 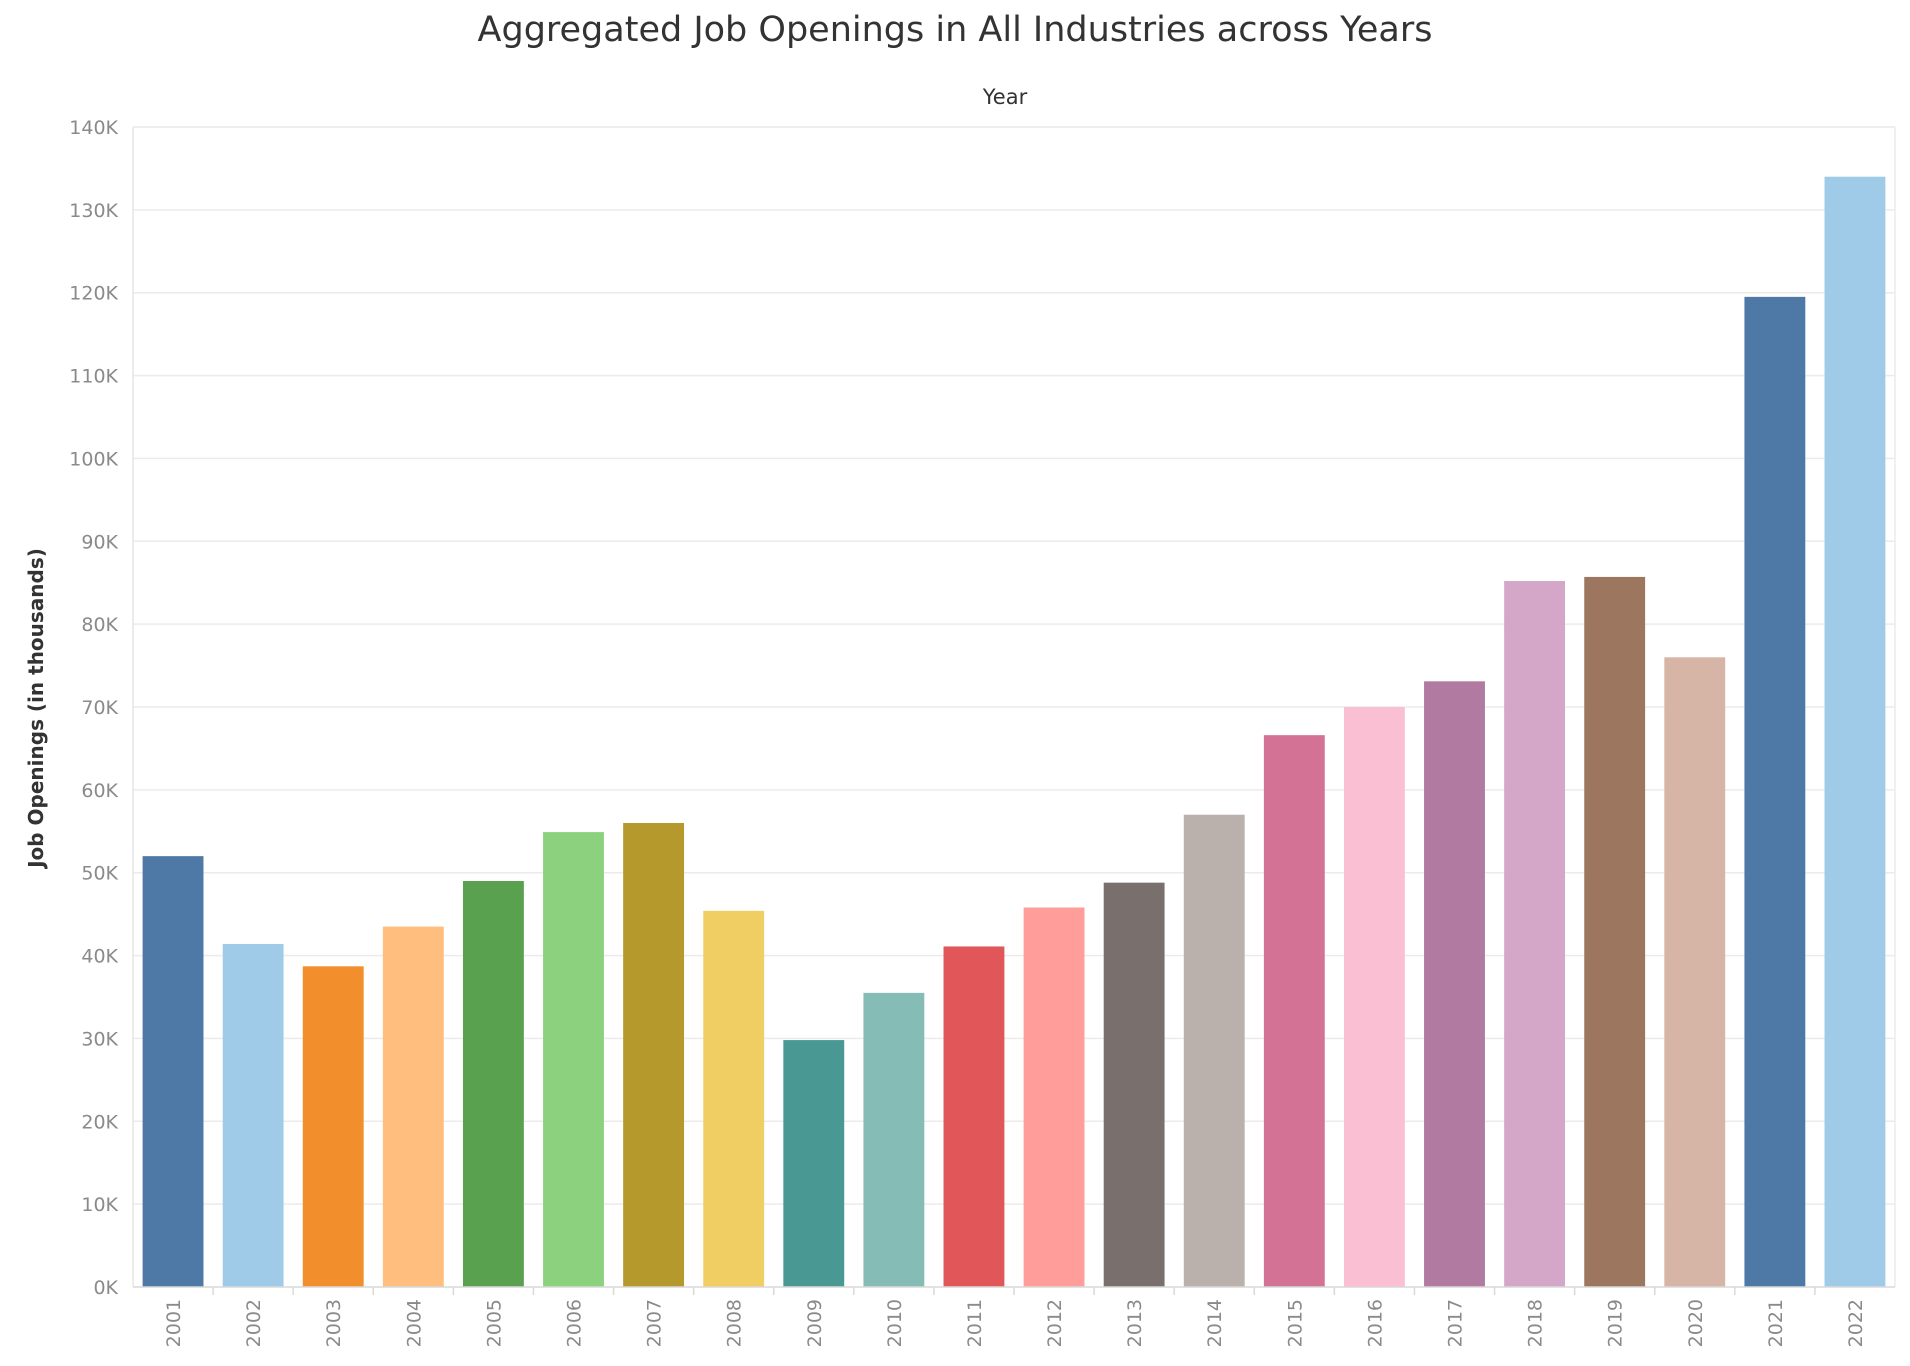 I want to click on bar-2001, so click(x=173, y=1071).